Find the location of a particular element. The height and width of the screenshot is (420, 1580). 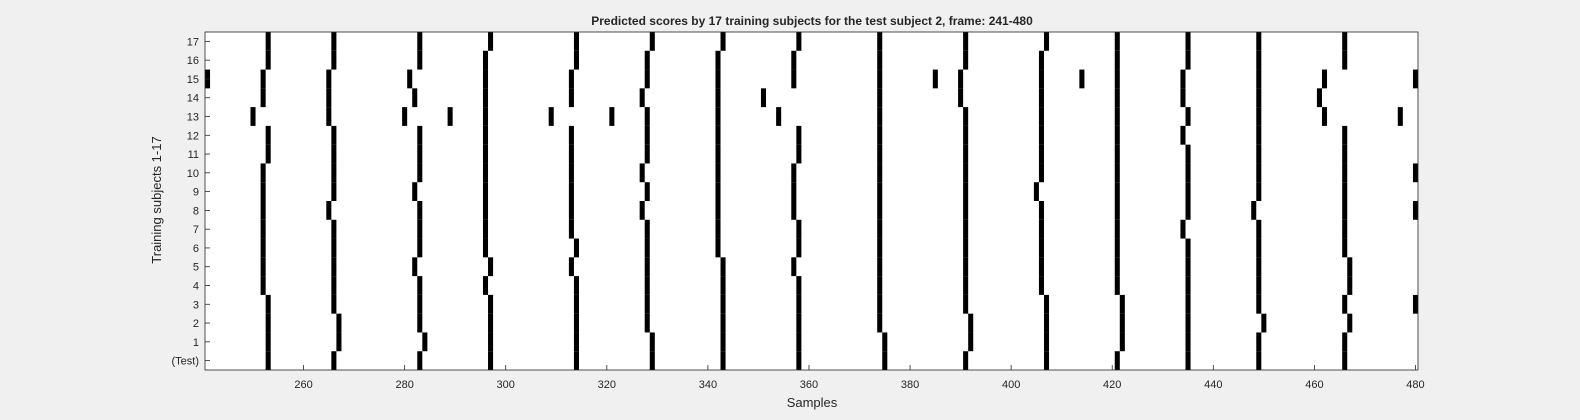

y-tick-label: (Test) is located at coordinates (186, 362).